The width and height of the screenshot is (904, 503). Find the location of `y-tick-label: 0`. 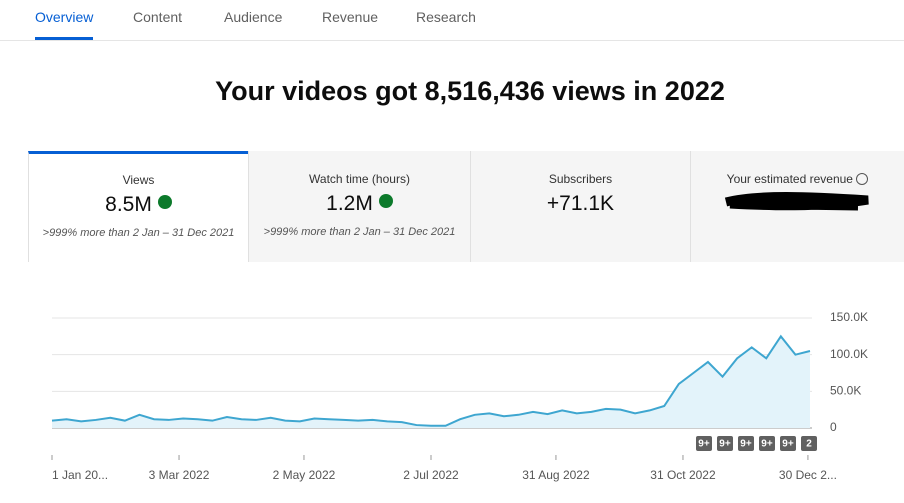

y-tick-label: 0 is located at coordinates (833, 427).